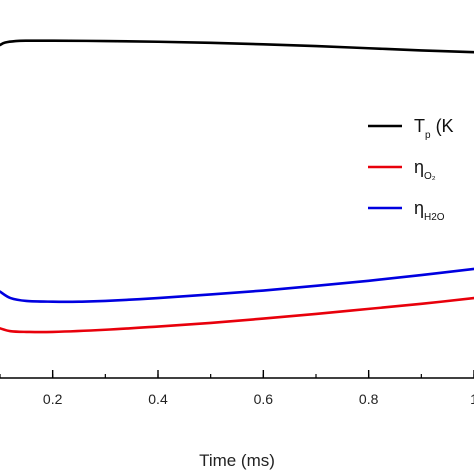 The height and width of the screenshot is (474, 474). What do you see at coordinates (264, 399) in the screenshot?
I see `x-tick-label: 0.6` at bounding box center [264, 399].